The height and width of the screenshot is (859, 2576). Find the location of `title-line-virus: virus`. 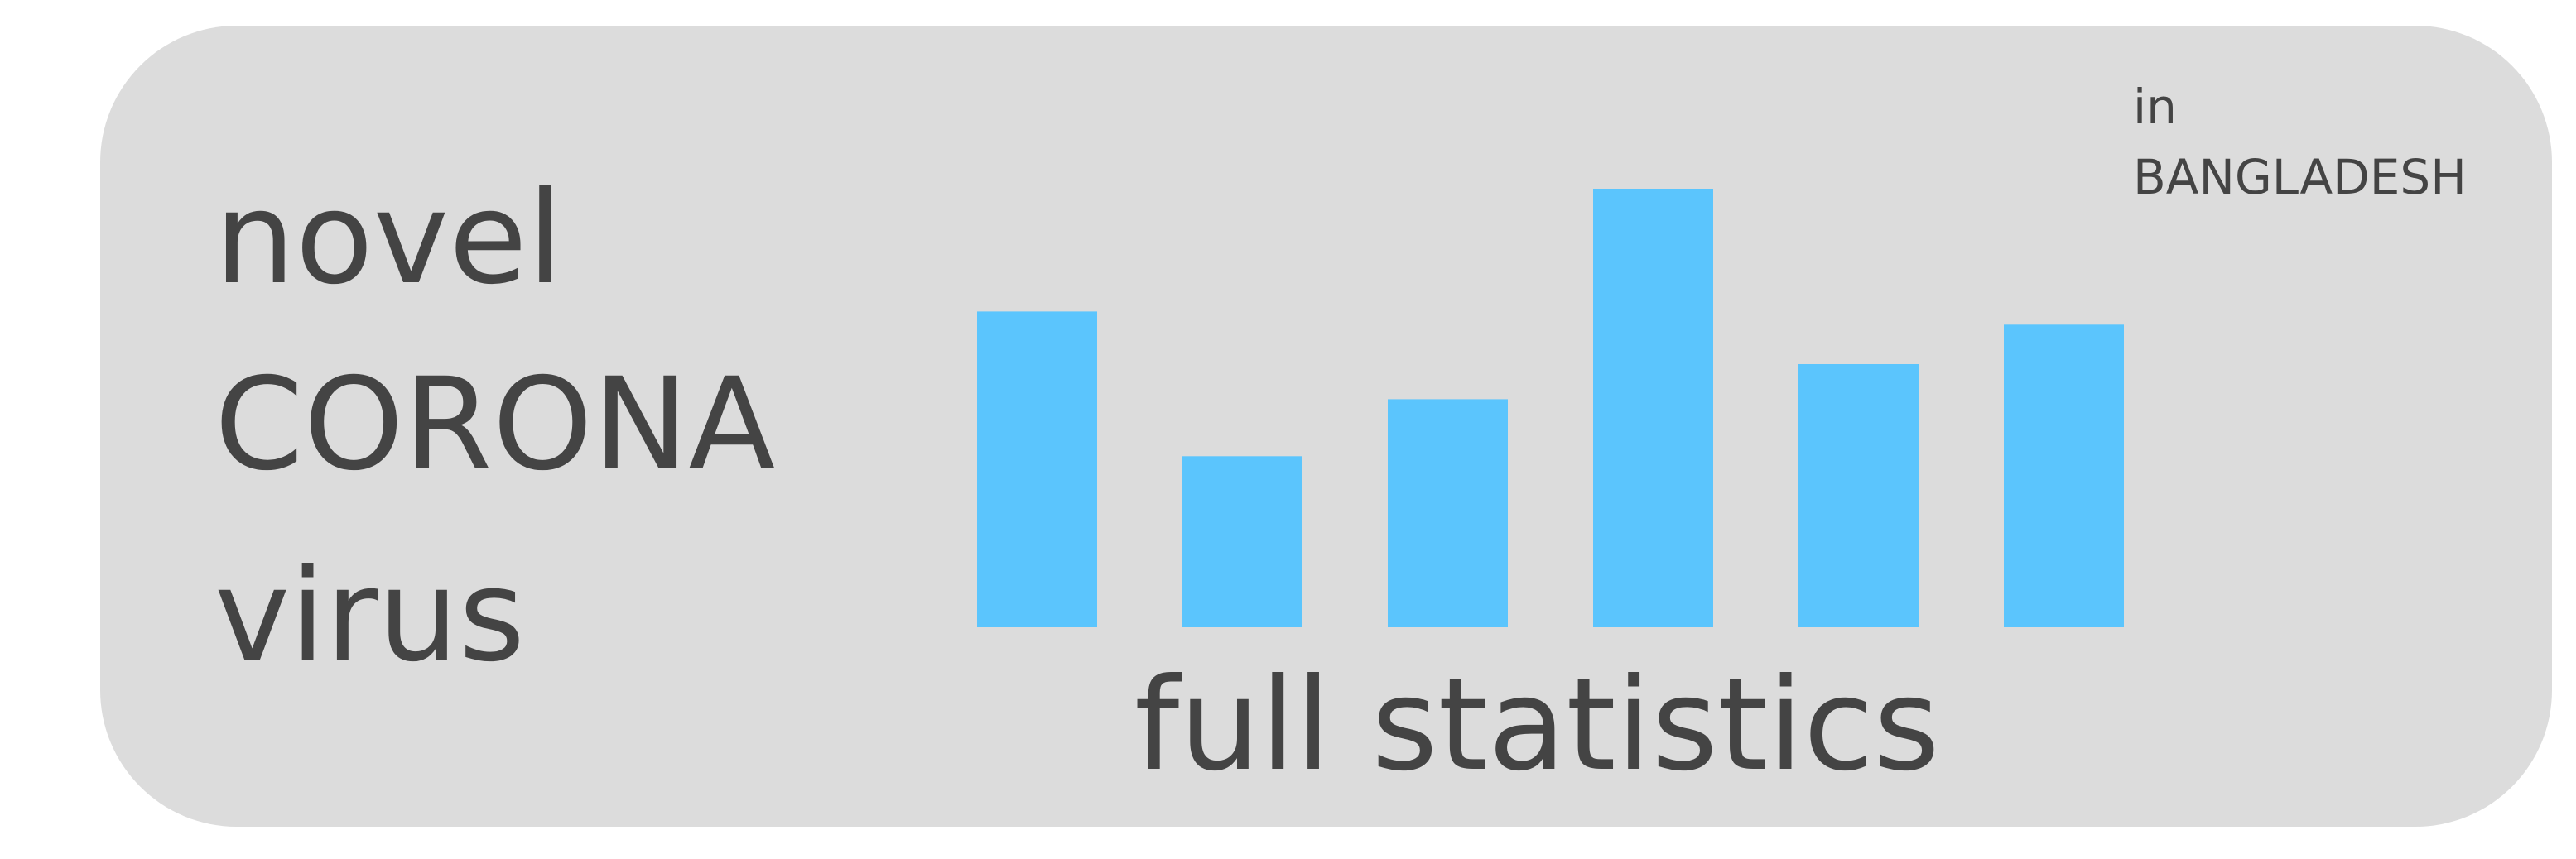

title-line-virus: virus is located at coordinates (370, 616).